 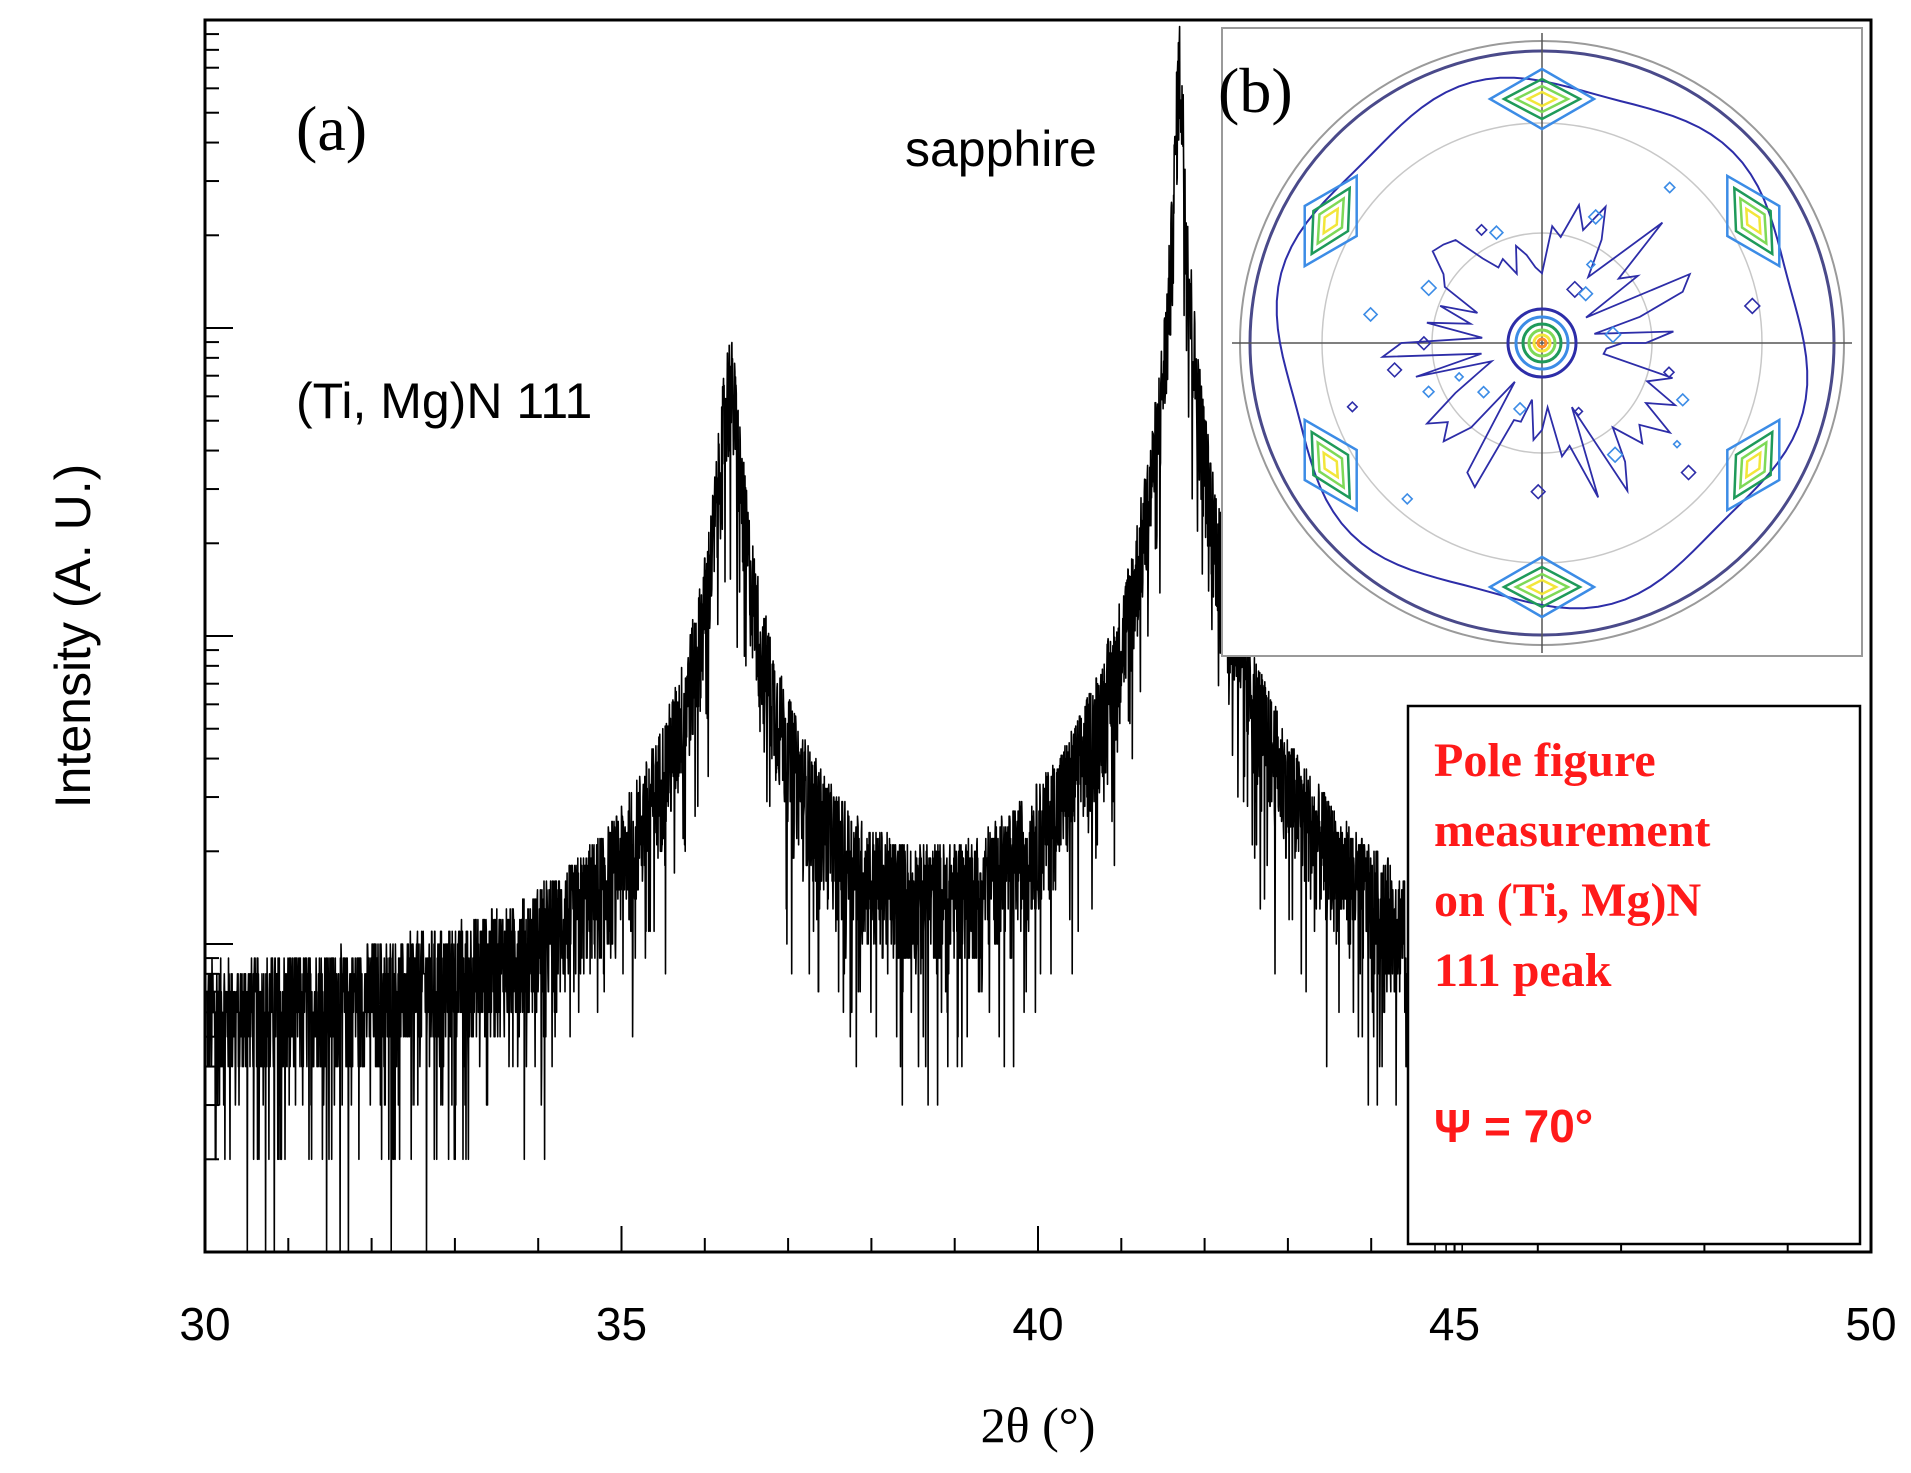 What do you see at coordinates (331, 128) in the screenshot?
I see `panel-label-a: (a)` at bounding box center [331, 128].